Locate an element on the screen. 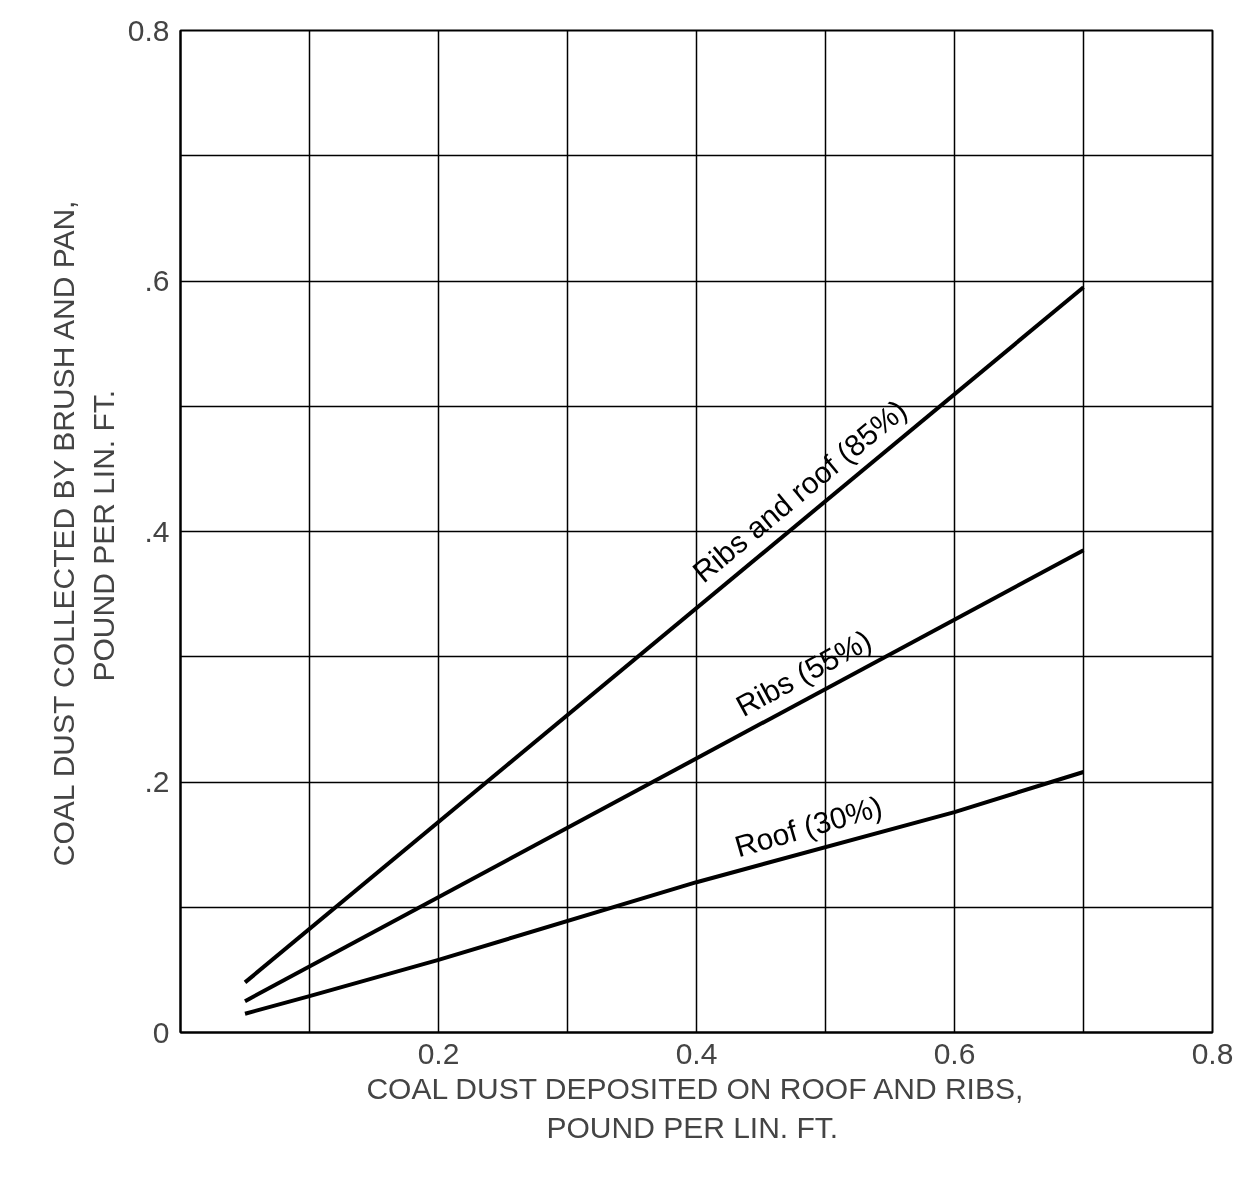 The height and width of the screenshot is (1182, 1238). text: Roof (30%) is located at coordinates (808, 826).